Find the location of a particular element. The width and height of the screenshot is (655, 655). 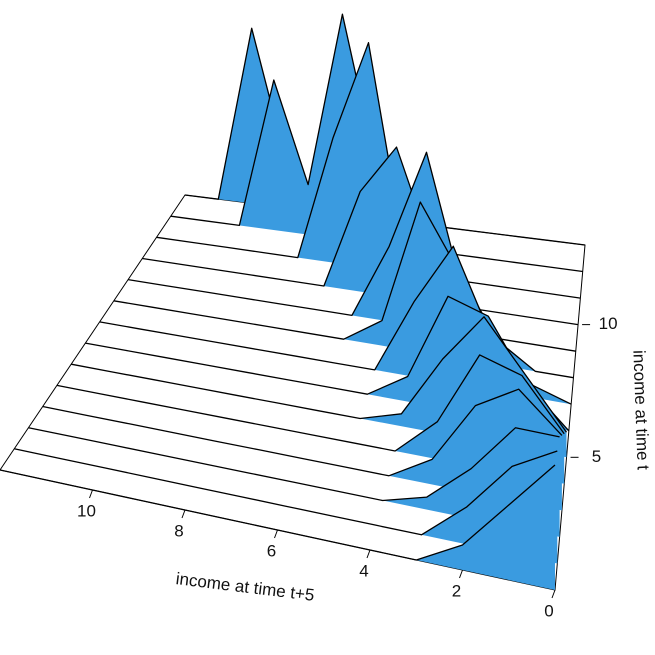

x-tick-label: 6 is located at coordinates (271, 550).